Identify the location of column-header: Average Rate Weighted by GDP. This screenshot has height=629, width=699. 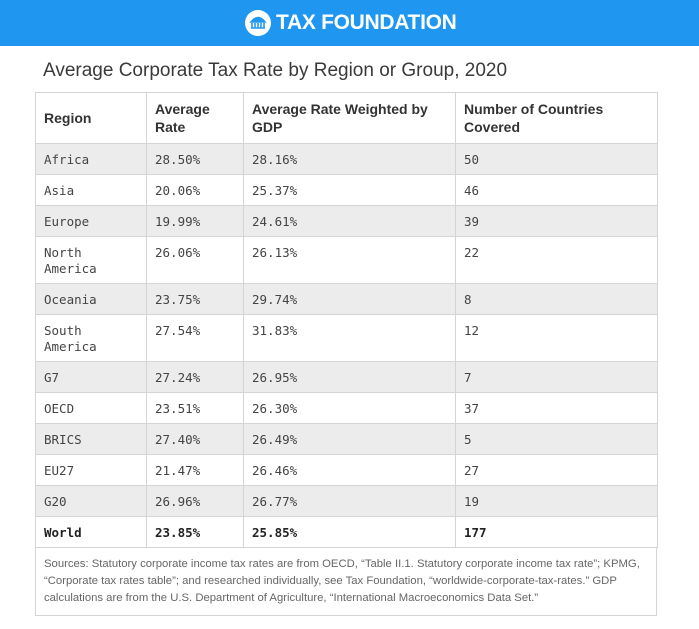
(349, 118).